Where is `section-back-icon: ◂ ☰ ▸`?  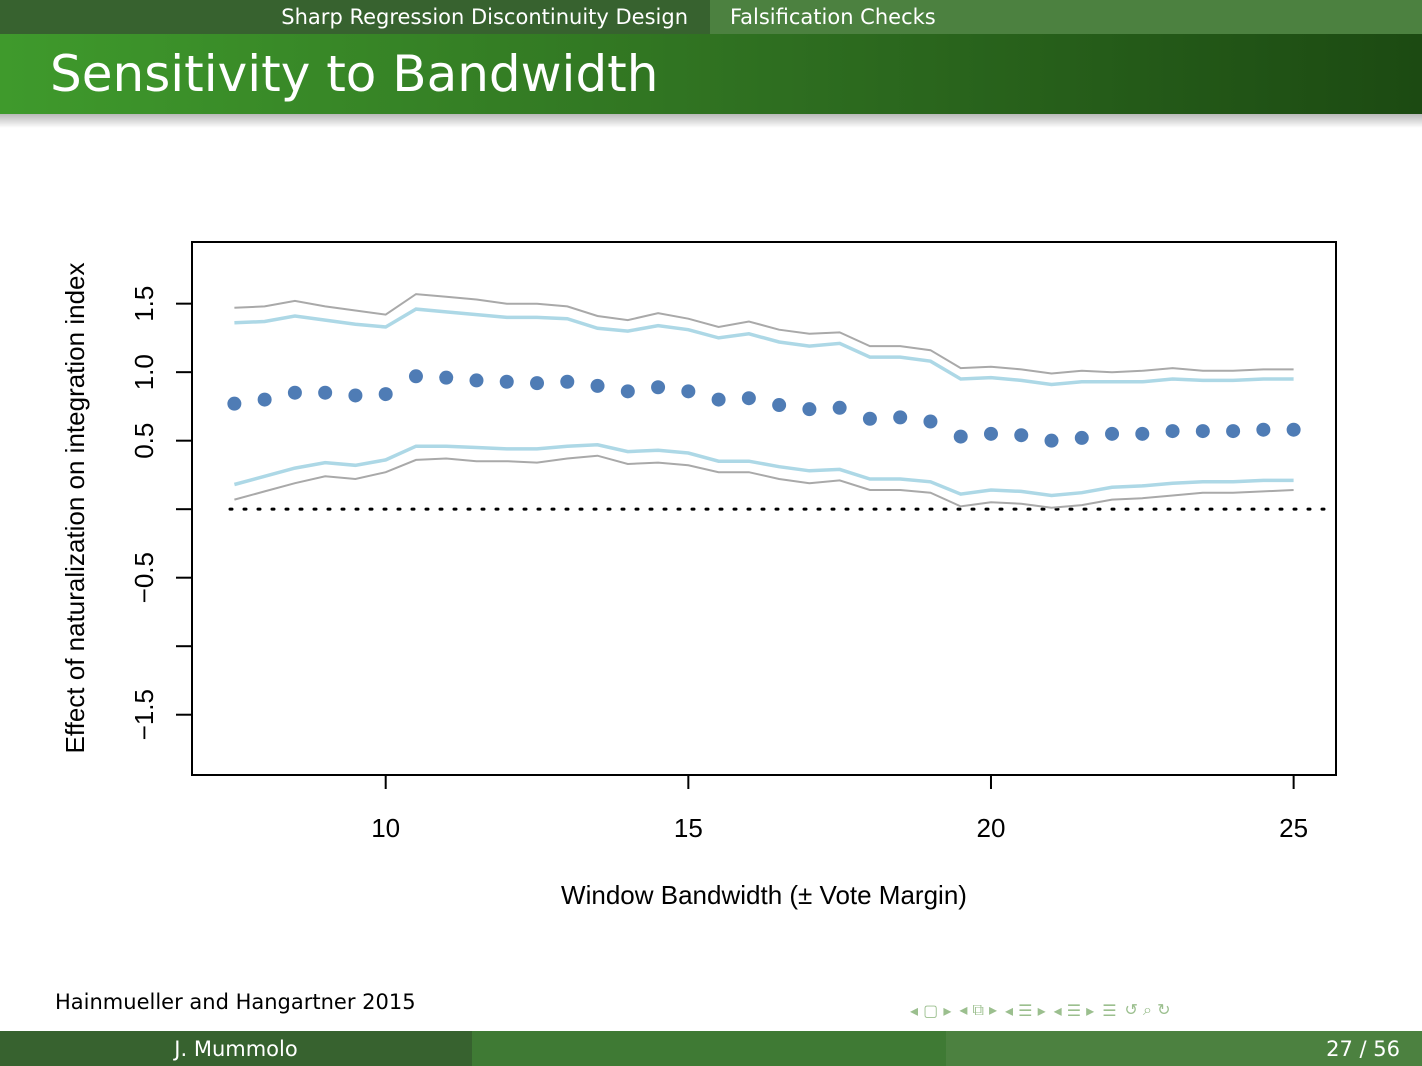
section-back-icon: ◂ ☰ ▸ is located at coordinates (1025, 1010).